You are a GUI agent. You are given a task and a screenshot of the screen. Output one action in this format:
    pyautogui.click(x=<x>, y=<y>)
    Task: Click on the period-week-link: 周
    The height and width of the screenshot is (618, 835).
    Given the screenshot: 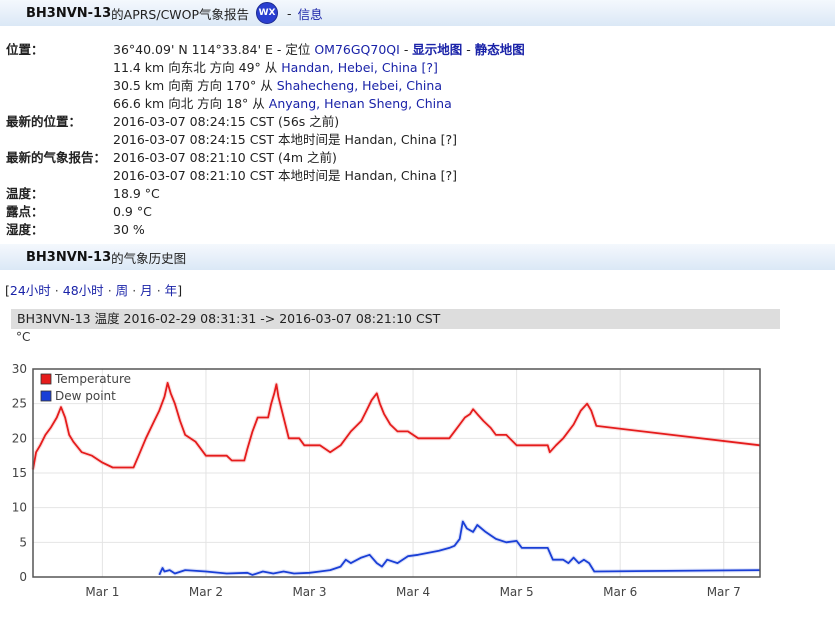 What is the action you would take?
    pyautogui.click(x=122, y=290)
    